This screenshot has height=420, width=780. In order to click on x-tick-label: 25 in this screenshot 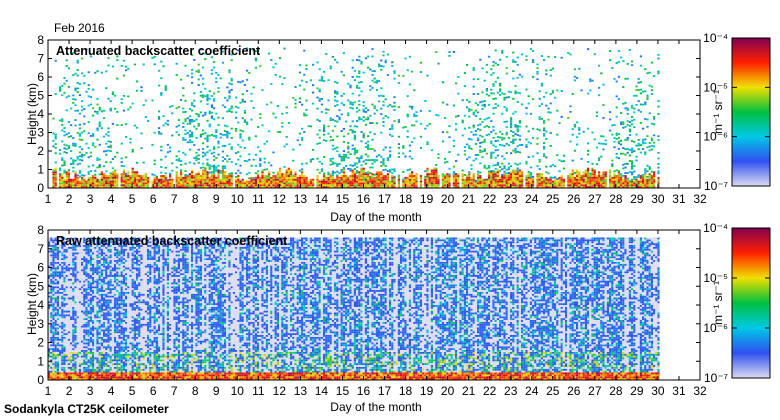, I will do `click(553, 199)`.